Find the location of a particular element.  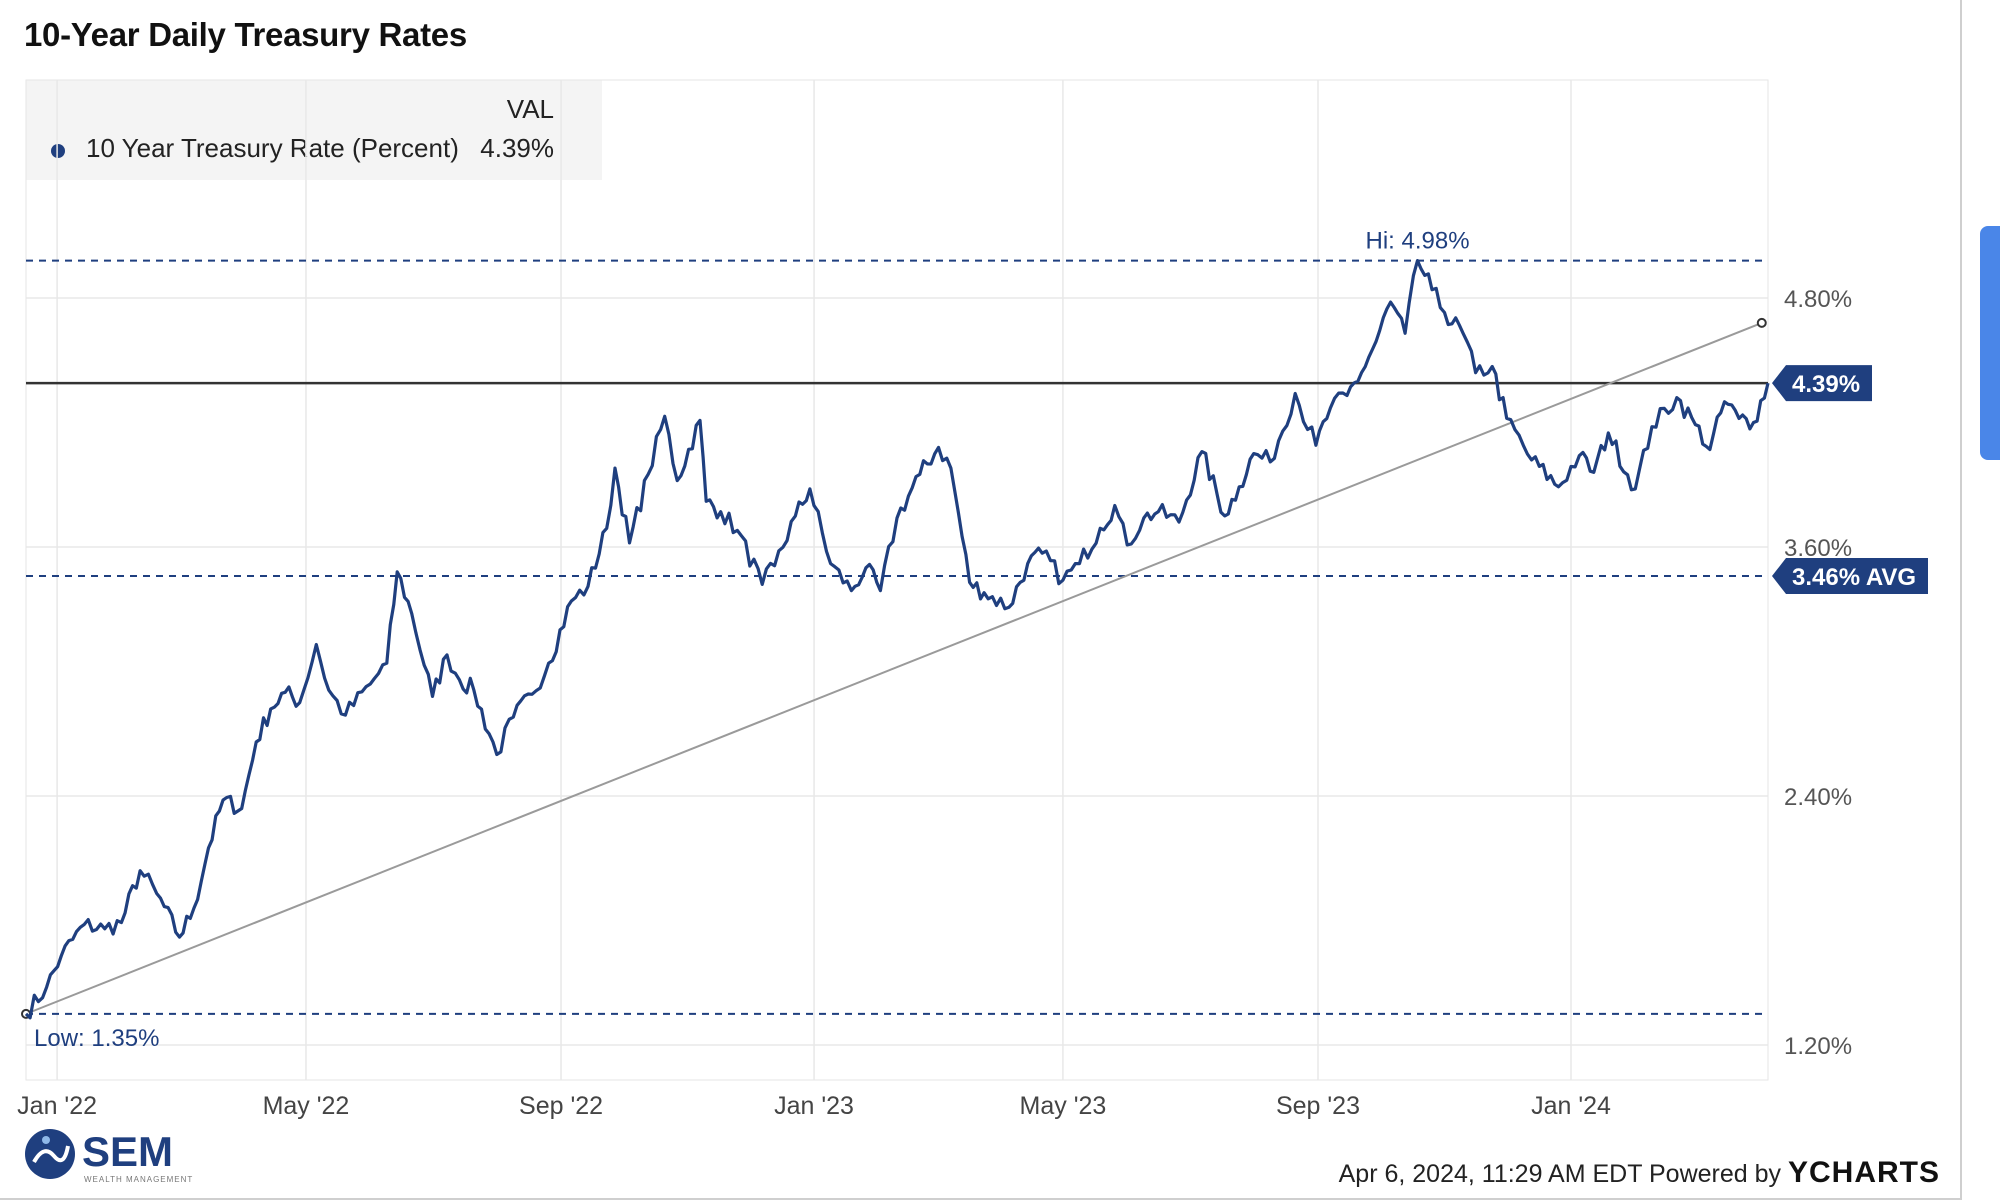

x-tick-label-0: Jan '22 is located at coordinates (57, 1106).